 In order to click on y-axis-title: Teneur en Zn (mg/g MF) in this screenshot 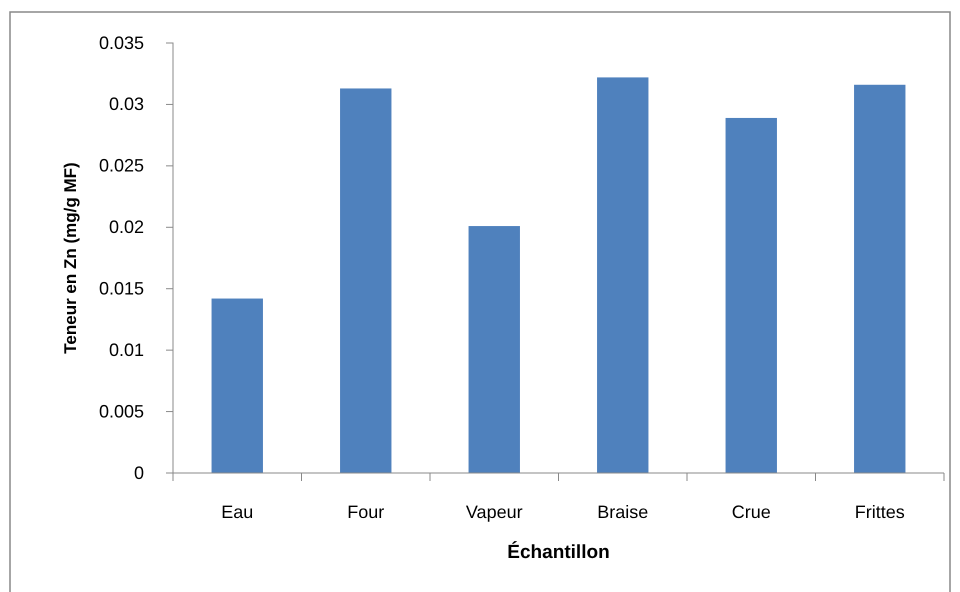, I will do `click(70, 258)`.